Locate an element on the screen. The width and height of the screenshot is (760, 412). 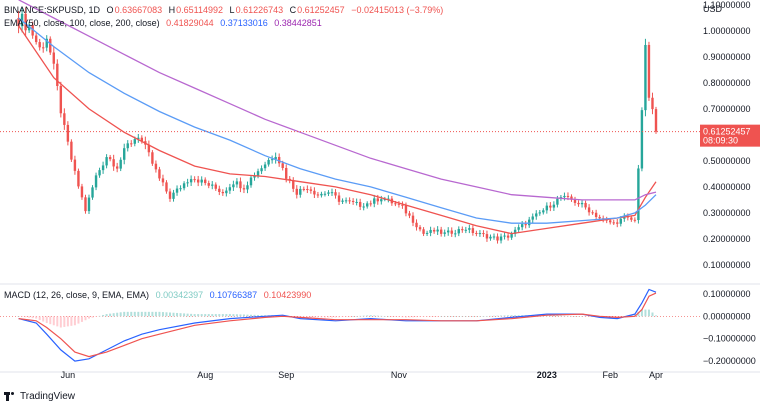
open-value: 0.63667083 is located at coordinates (138, 10).